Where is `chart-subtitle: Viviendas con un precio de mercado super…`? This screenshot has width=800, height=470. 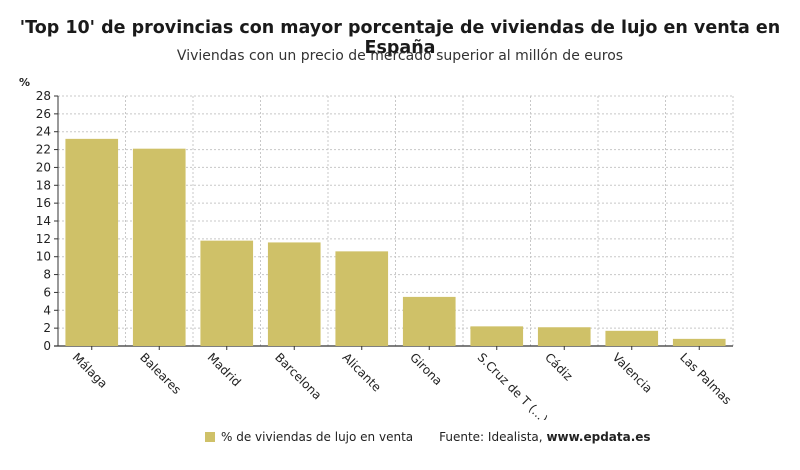 chart-subtitle: Viviendas con un precio de mercado super… is located at coordinates (400, 56).